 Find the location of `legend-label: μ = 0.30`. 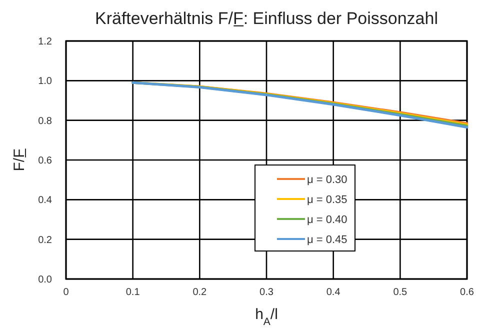

legend-label: μ = 0.30 is located at coordinates (327, 180).